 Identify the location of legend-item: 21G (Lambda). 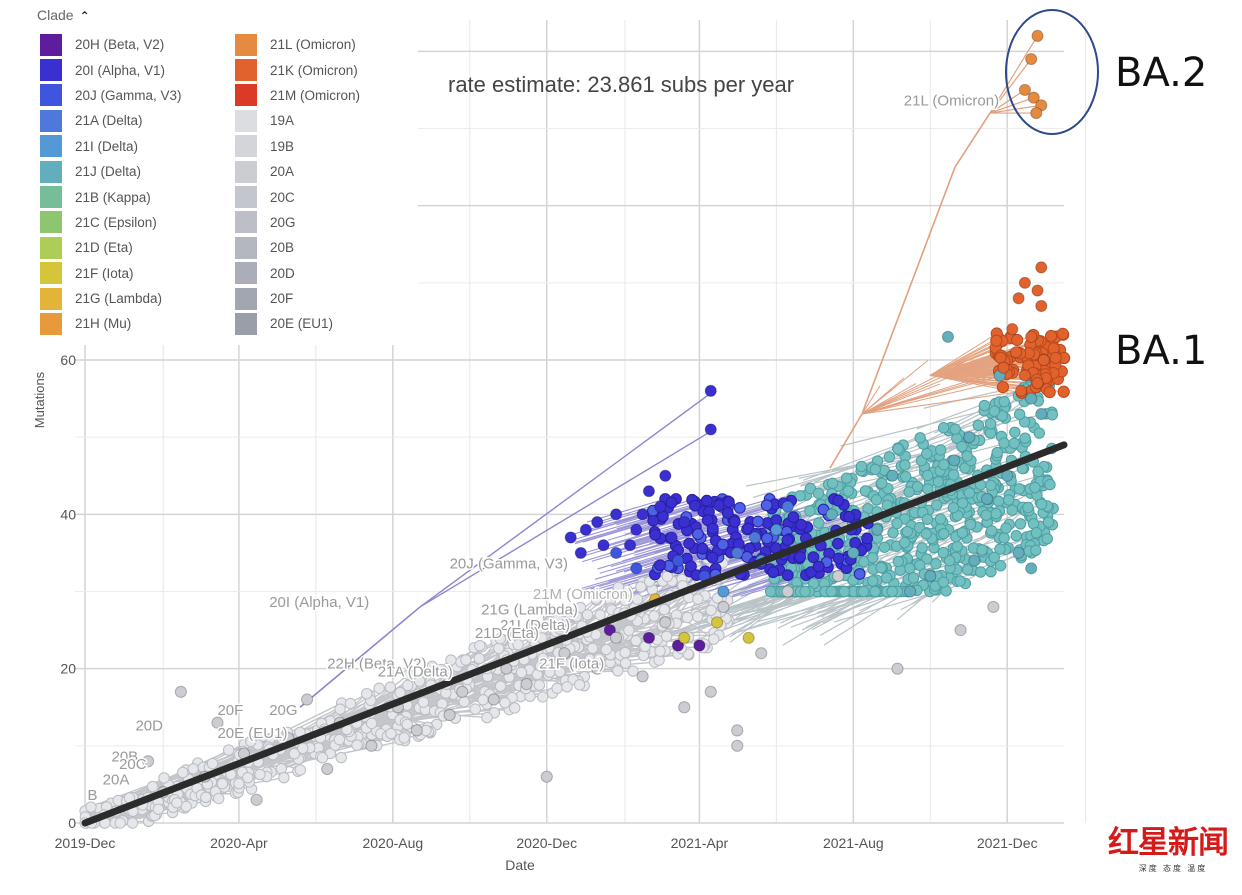
(111, 298).